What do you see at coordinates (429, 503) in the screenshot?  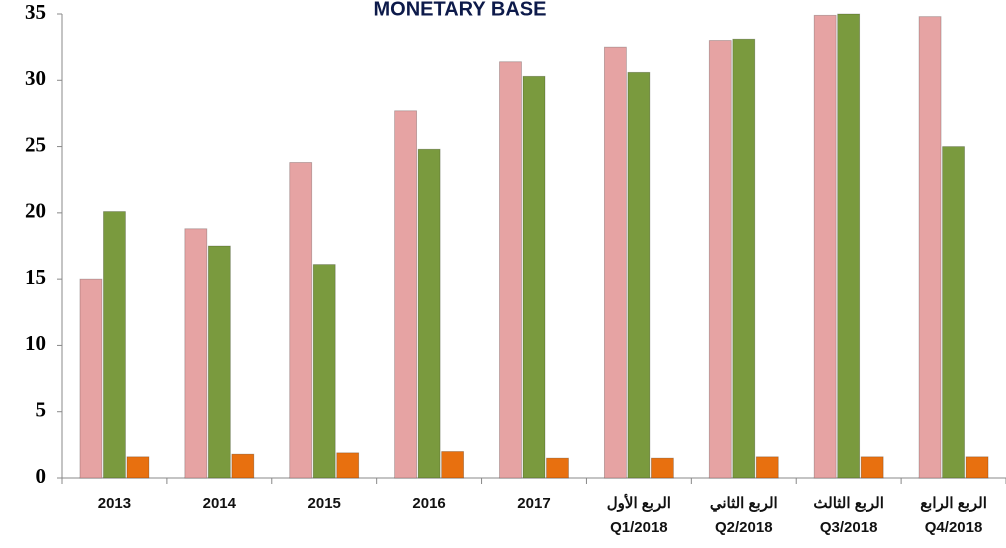 I see `x-tick-label: 2016` at bounding box center [429, 503].